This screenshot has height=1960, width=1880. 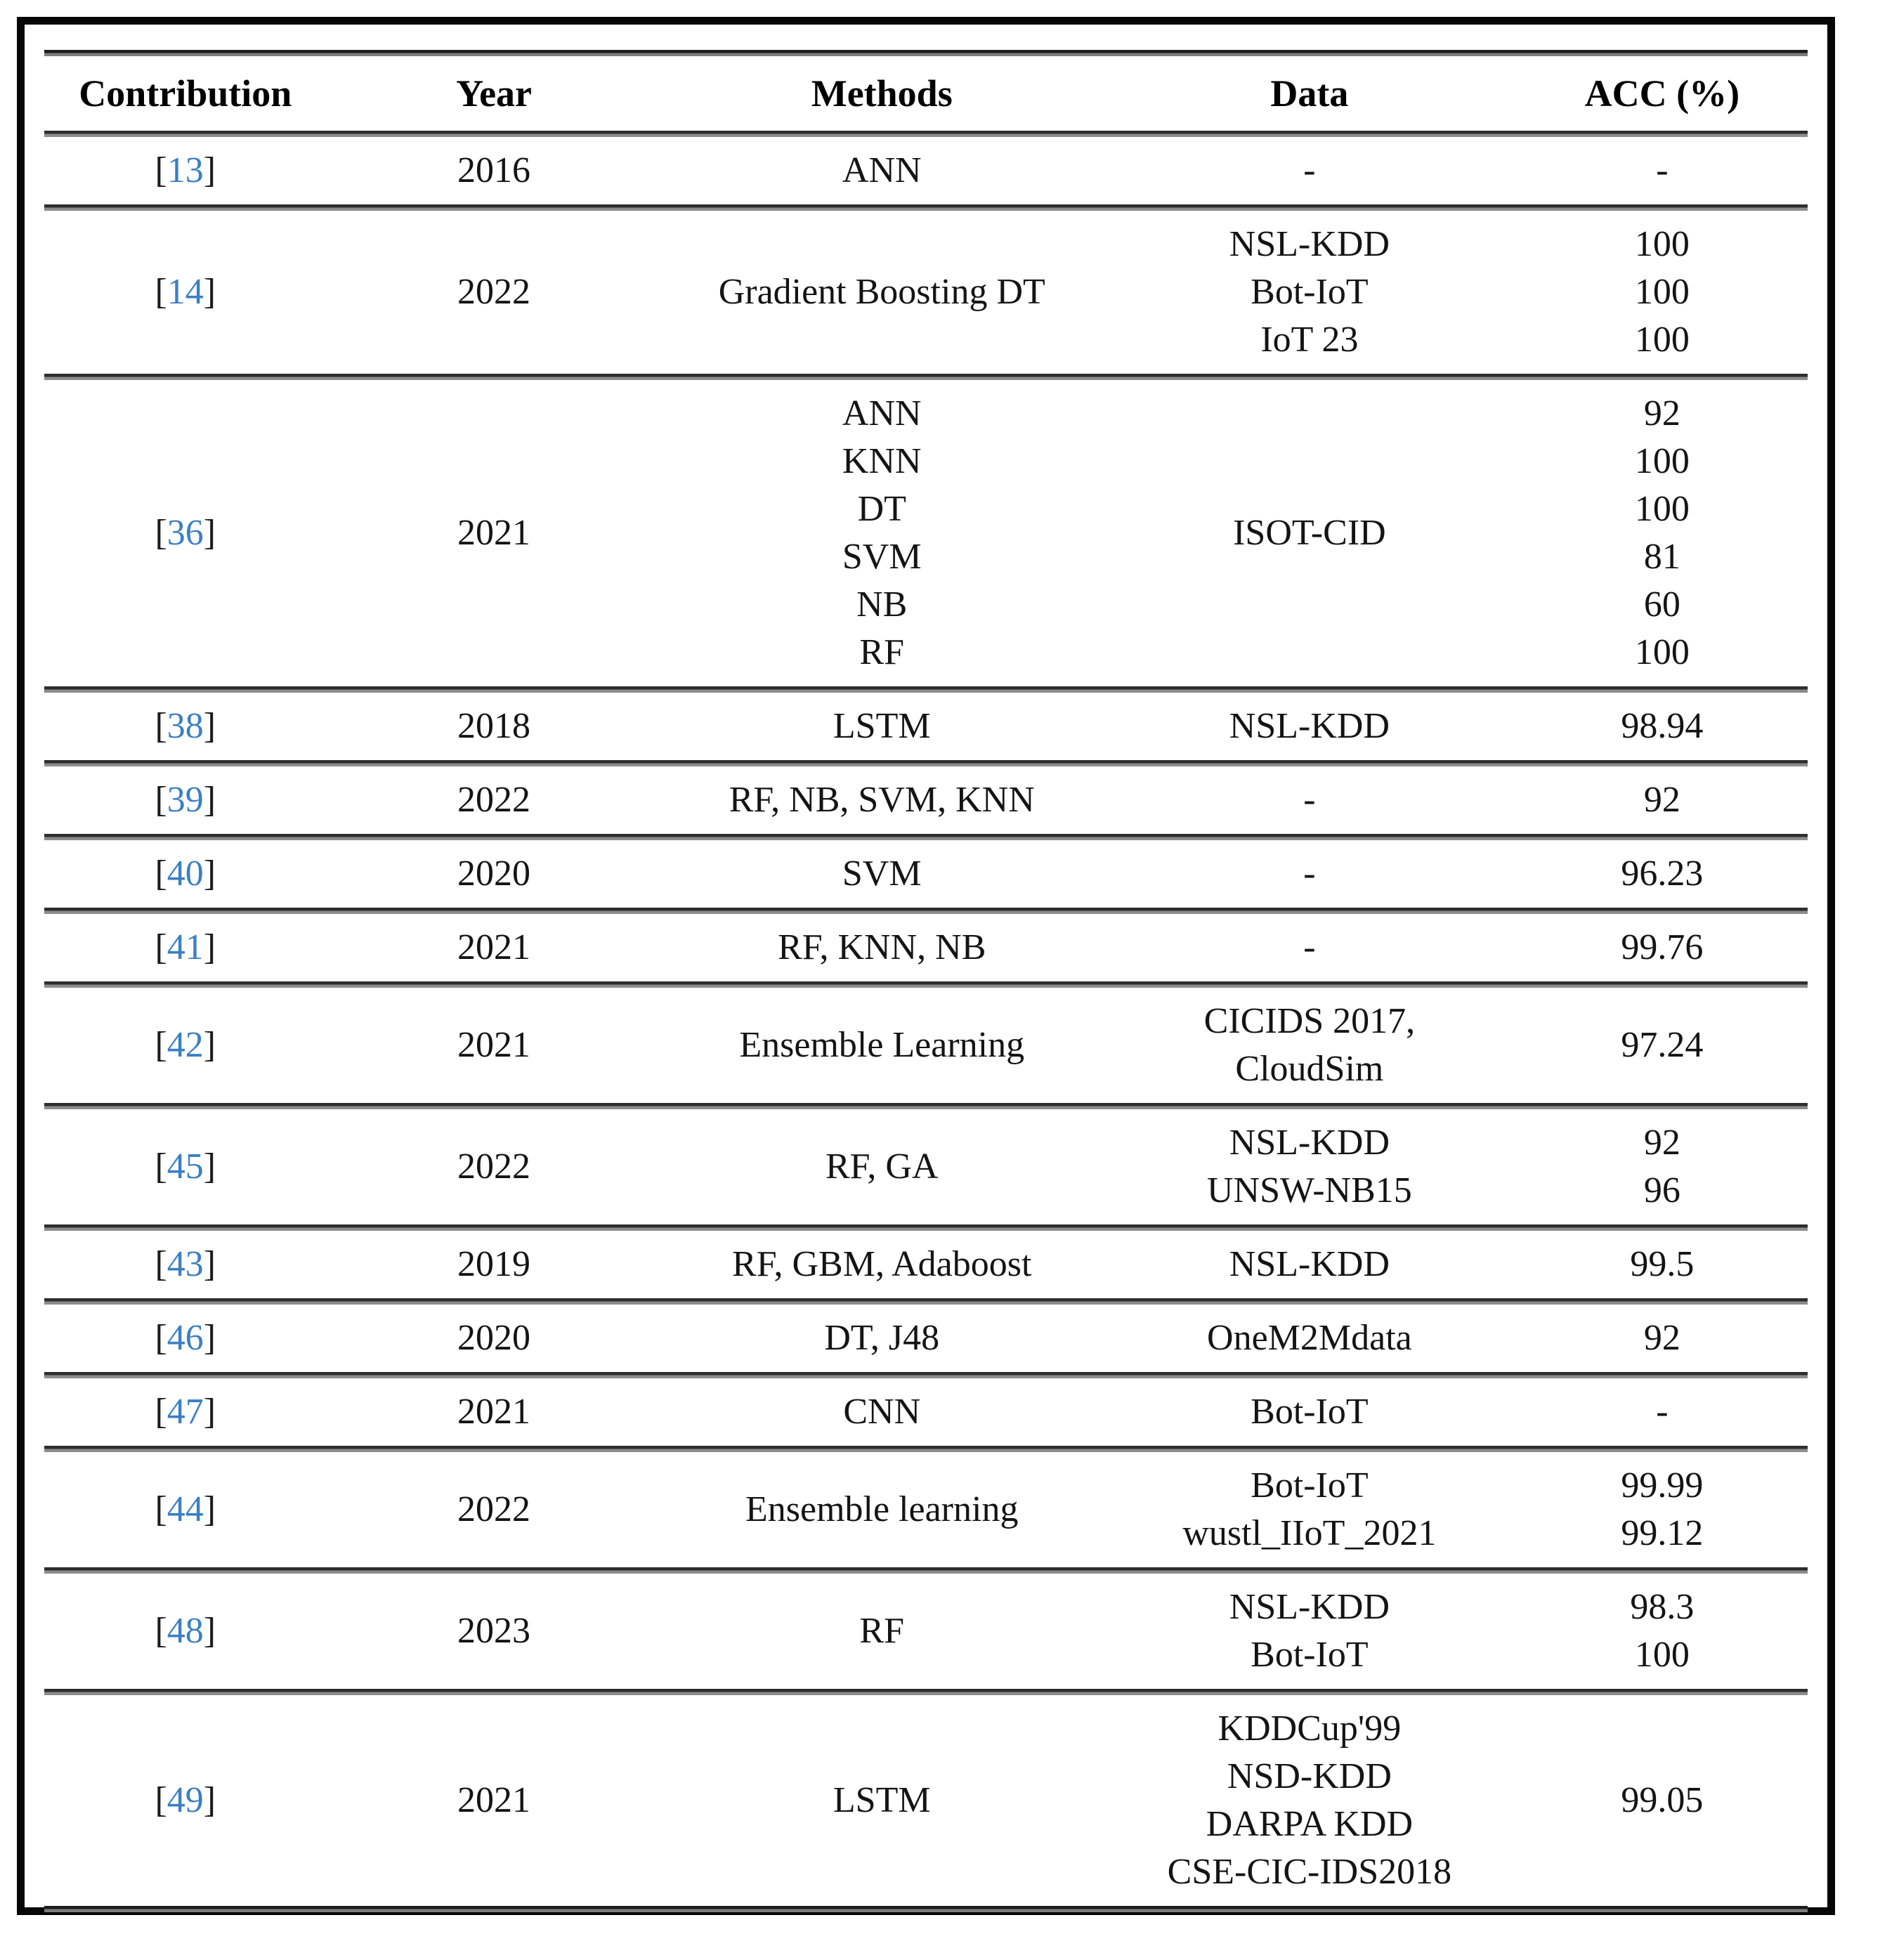 What do you see at coordinates (1662, 93) in the screenshot?
I see `column-header-acc: ACC (%)` at bounding box center [1662, 93].